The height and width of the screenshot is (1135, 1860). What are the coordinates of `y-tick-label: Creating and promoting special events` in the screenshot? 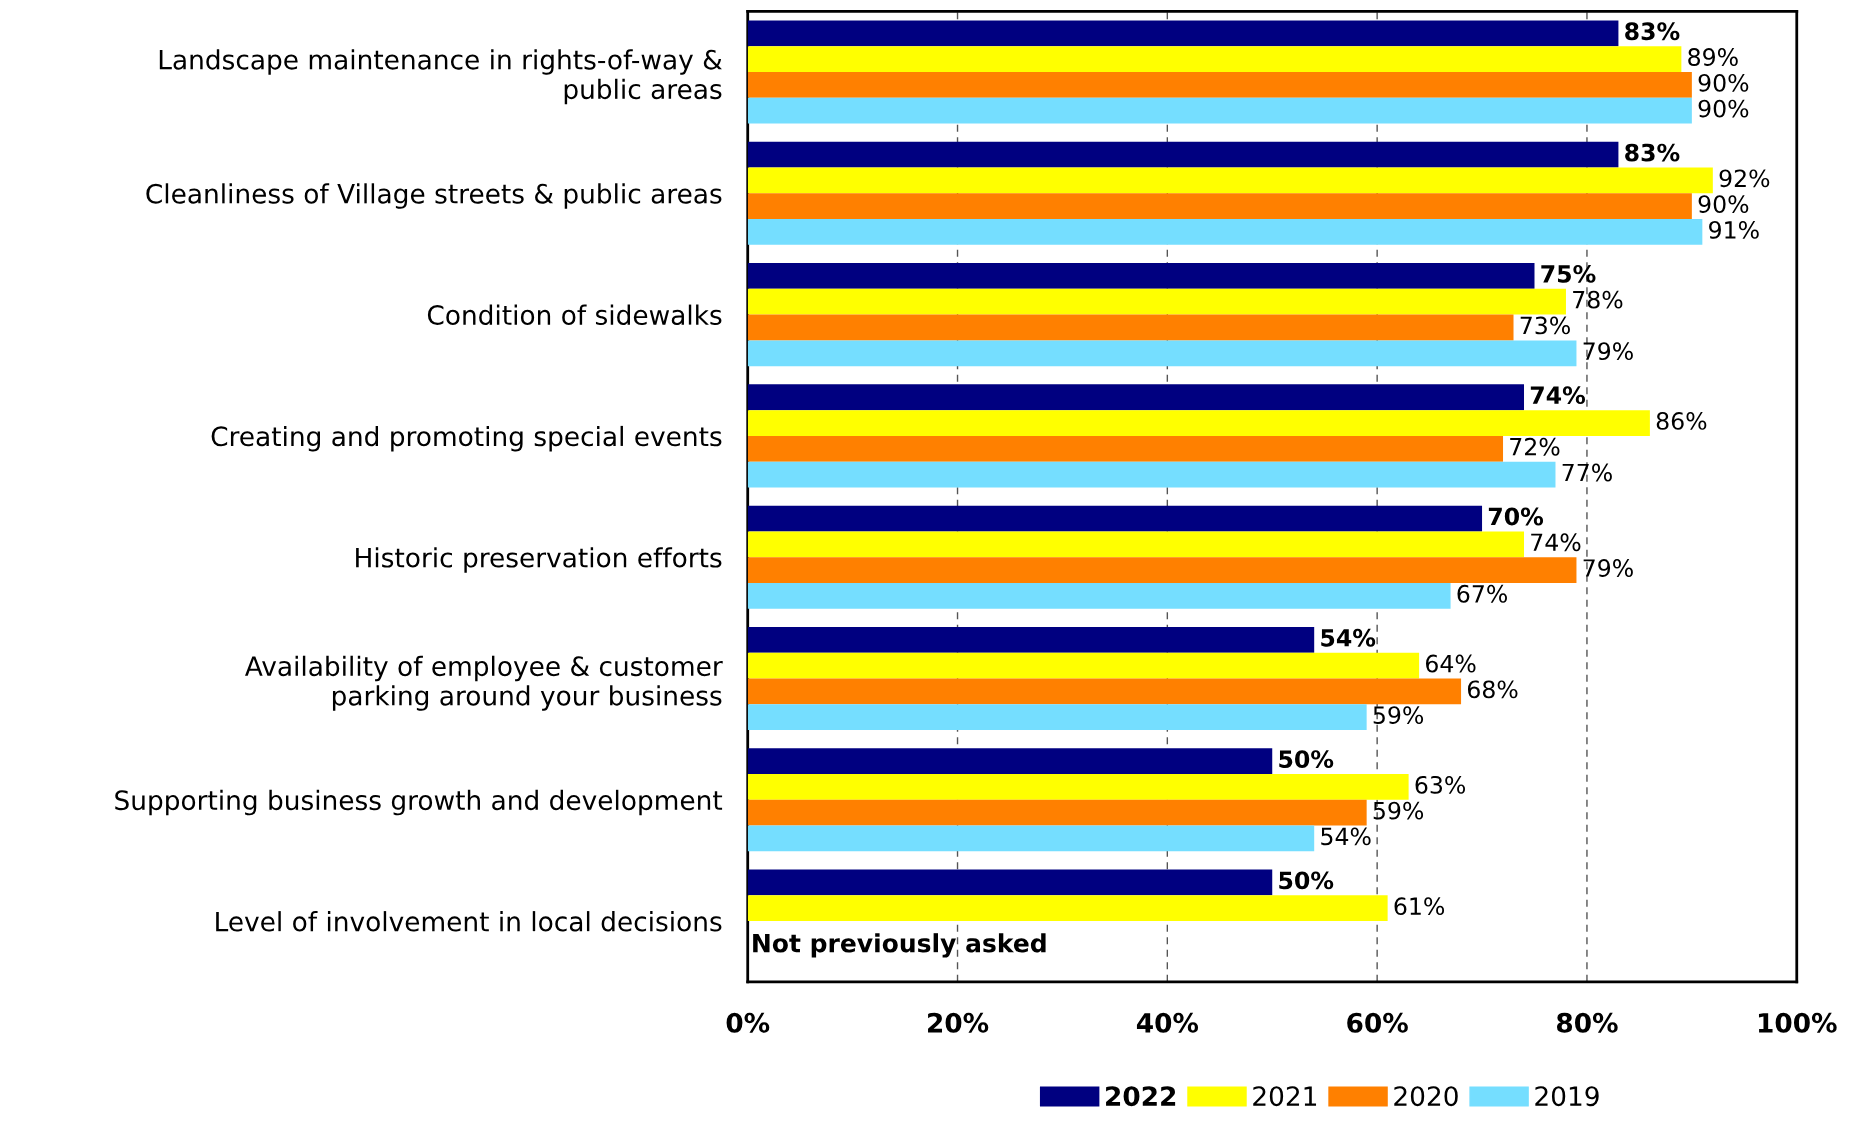 It's located at (466, 438).